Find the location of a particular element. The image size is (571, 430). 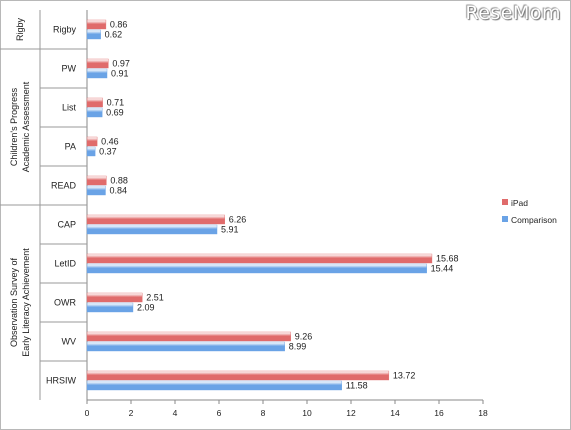

group-label-line: Children's Progress is located at coordinates (14, 126).